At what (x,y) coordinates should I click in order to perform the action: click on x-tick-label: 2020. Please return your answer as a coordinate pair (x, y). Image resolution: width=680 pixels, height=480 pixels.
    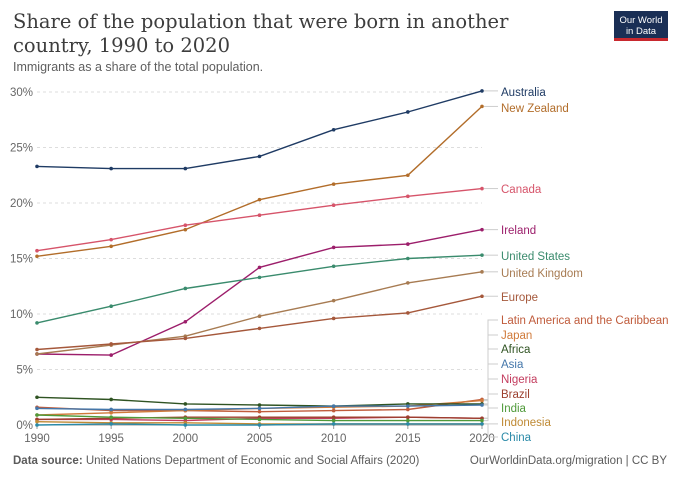
    Looking at the image, I should click on (482, 439).